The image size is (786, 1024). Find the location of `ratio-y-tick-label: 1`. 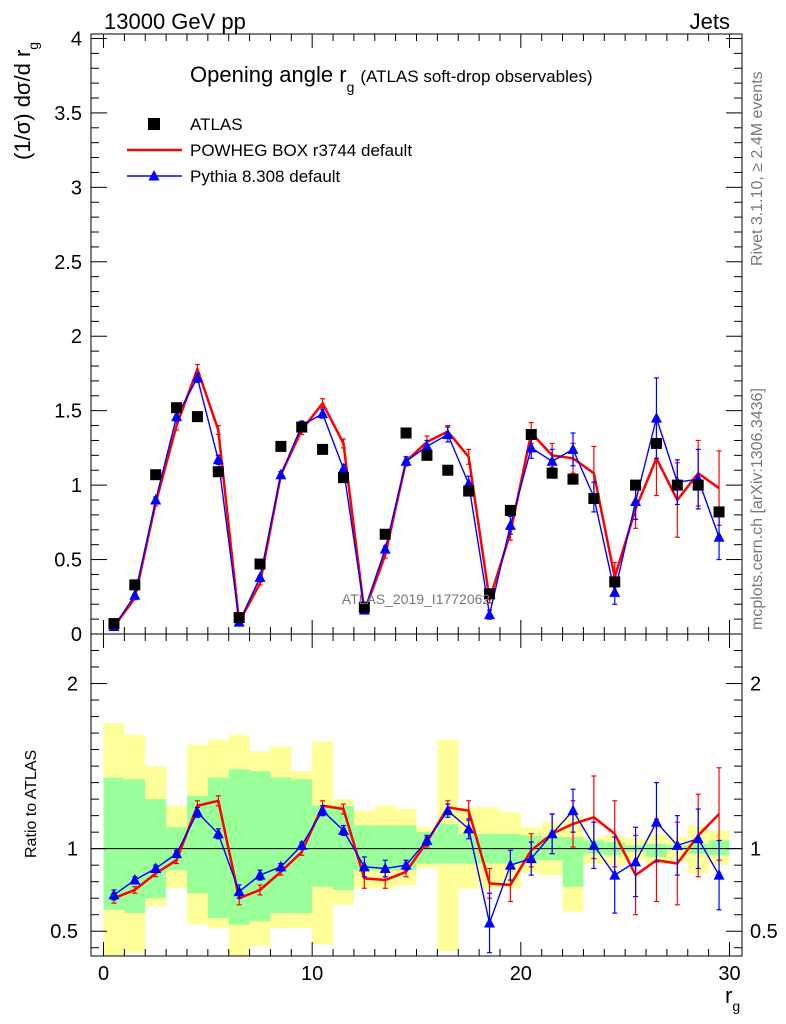

ratio-y-tick-label: 1 is located at coordinates (72, 850).